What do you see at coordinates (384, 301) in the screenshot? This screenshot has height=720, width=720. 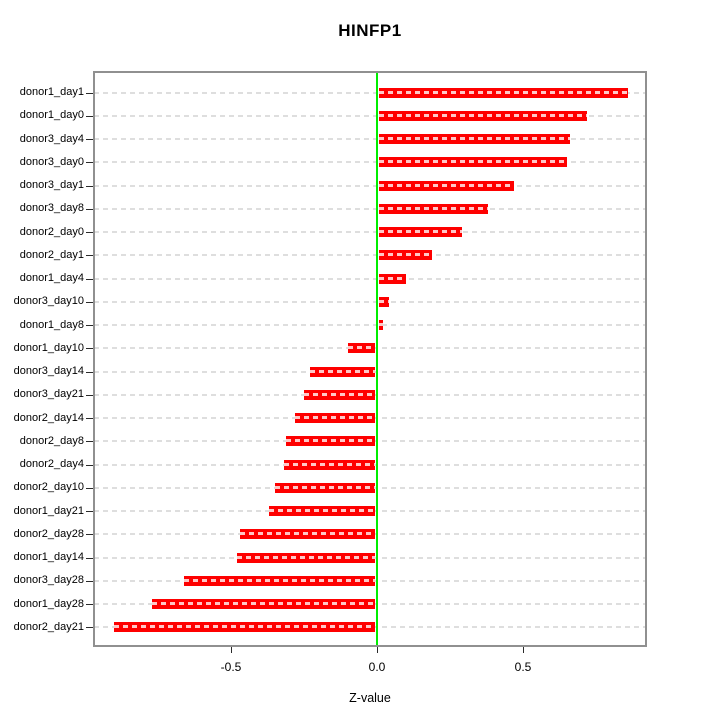 I see `bar-donor3_day10` at bounding box center [384, 301].